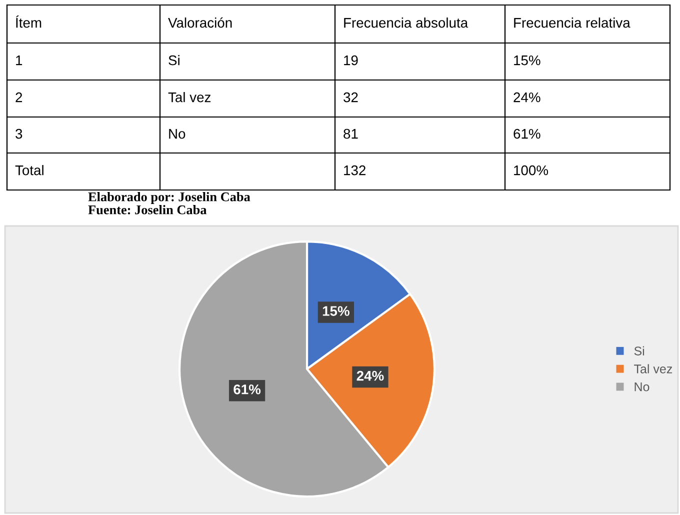 The image size is (680, 515). What do you see at coordinates (527, 133) in the screenshot?
I see `text: 61%` at bounding box center [527, 133].